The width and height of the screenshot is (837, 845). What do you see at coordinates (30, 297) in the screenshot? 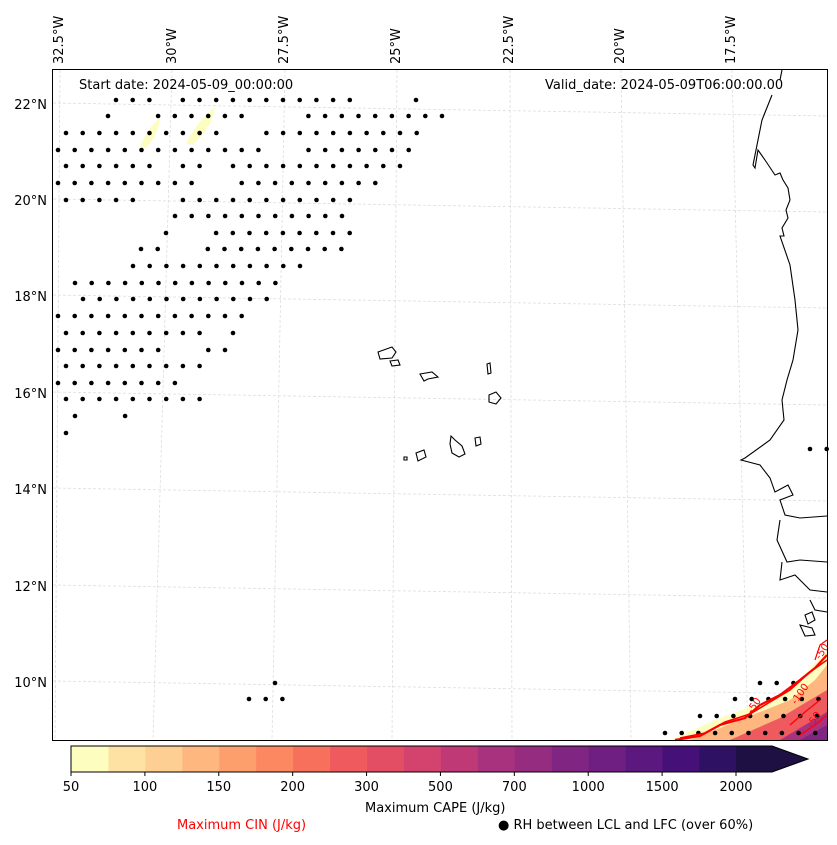
I see `lat-tick-label: 18°N` at bounding box center [30, 297].